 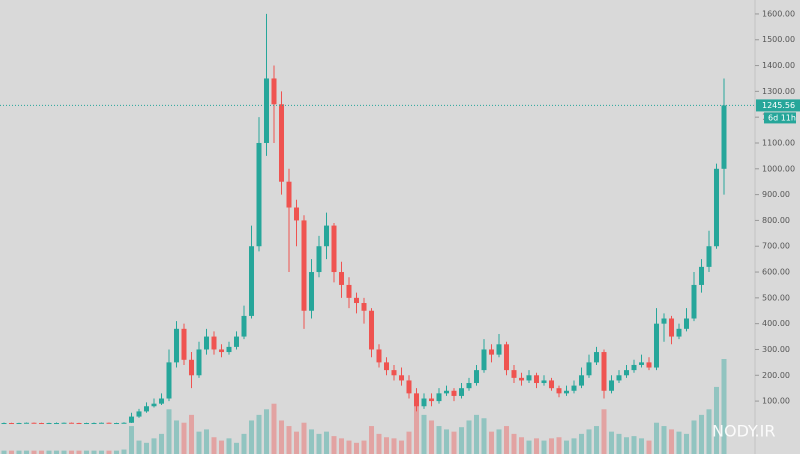 I want to click on y-tick-label: 200.00, so click(x=776, y=375).